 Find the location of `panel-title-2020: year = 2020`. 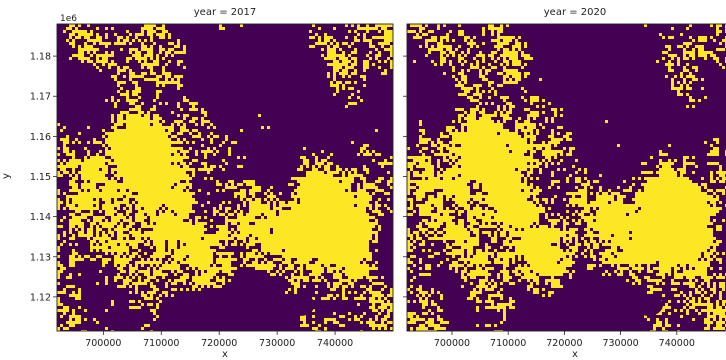

panel-title-2020: year = 2020 is located at coordinates (575, 12).